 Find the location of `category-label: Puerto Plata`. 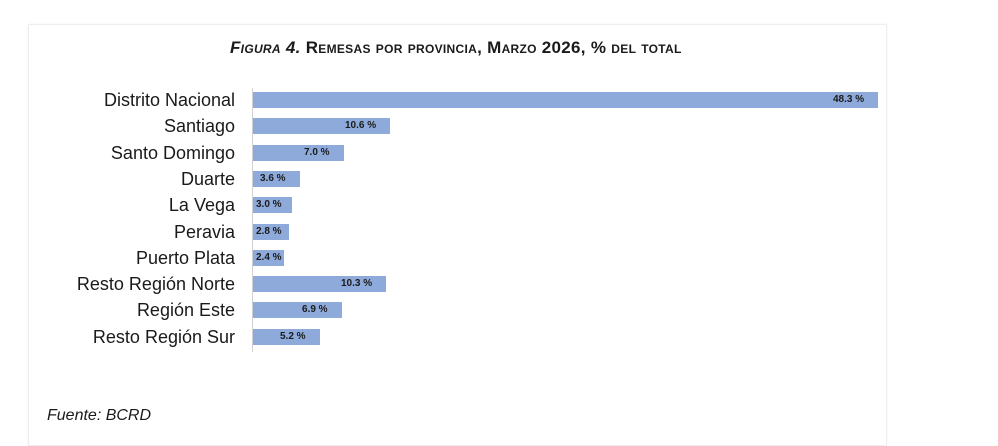

category-label: Puerto Plata is located at coordinates (185, 258).